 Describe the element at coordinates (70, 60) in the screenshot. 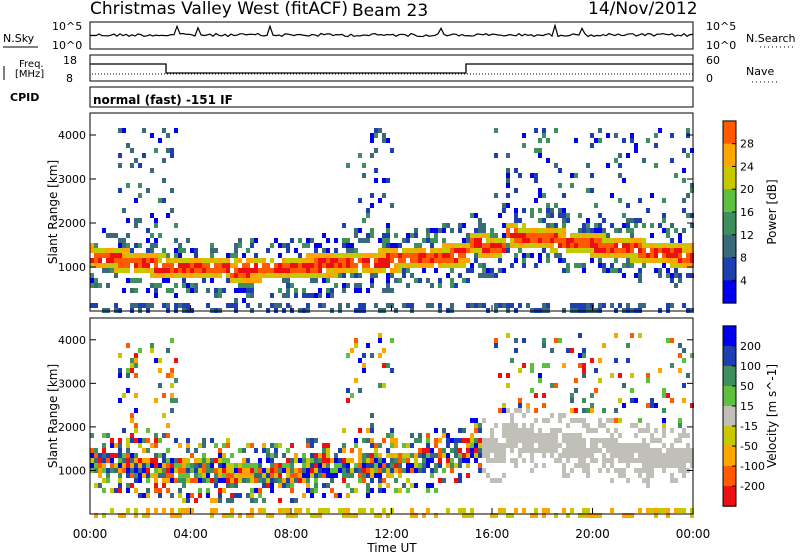

I see `freq-tick-top: 18` at that location.